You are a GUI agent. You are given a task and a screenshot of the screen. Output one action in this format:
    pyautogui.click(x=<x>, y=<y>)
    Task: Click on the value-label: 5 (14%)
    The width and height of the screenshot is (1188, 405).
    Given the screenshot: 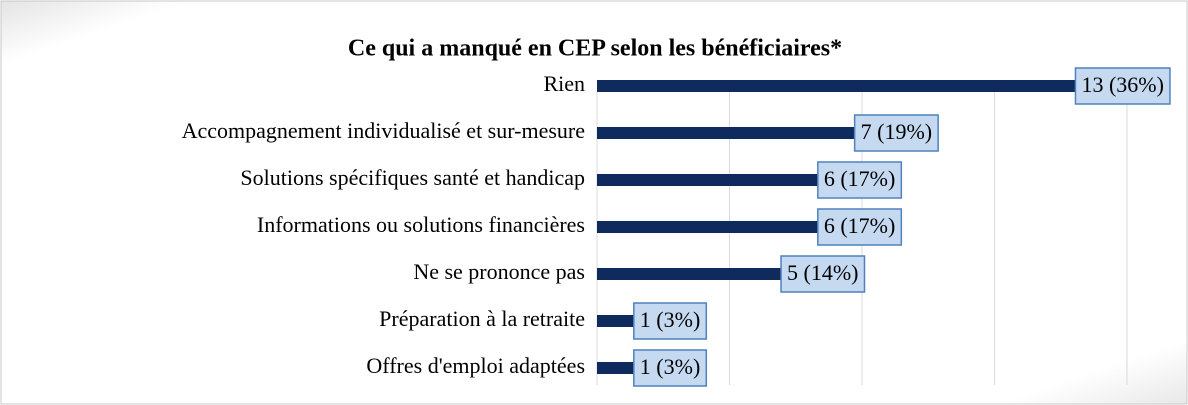 What is the action you would take?
    pyautogui.click(x=822, y=272)
    